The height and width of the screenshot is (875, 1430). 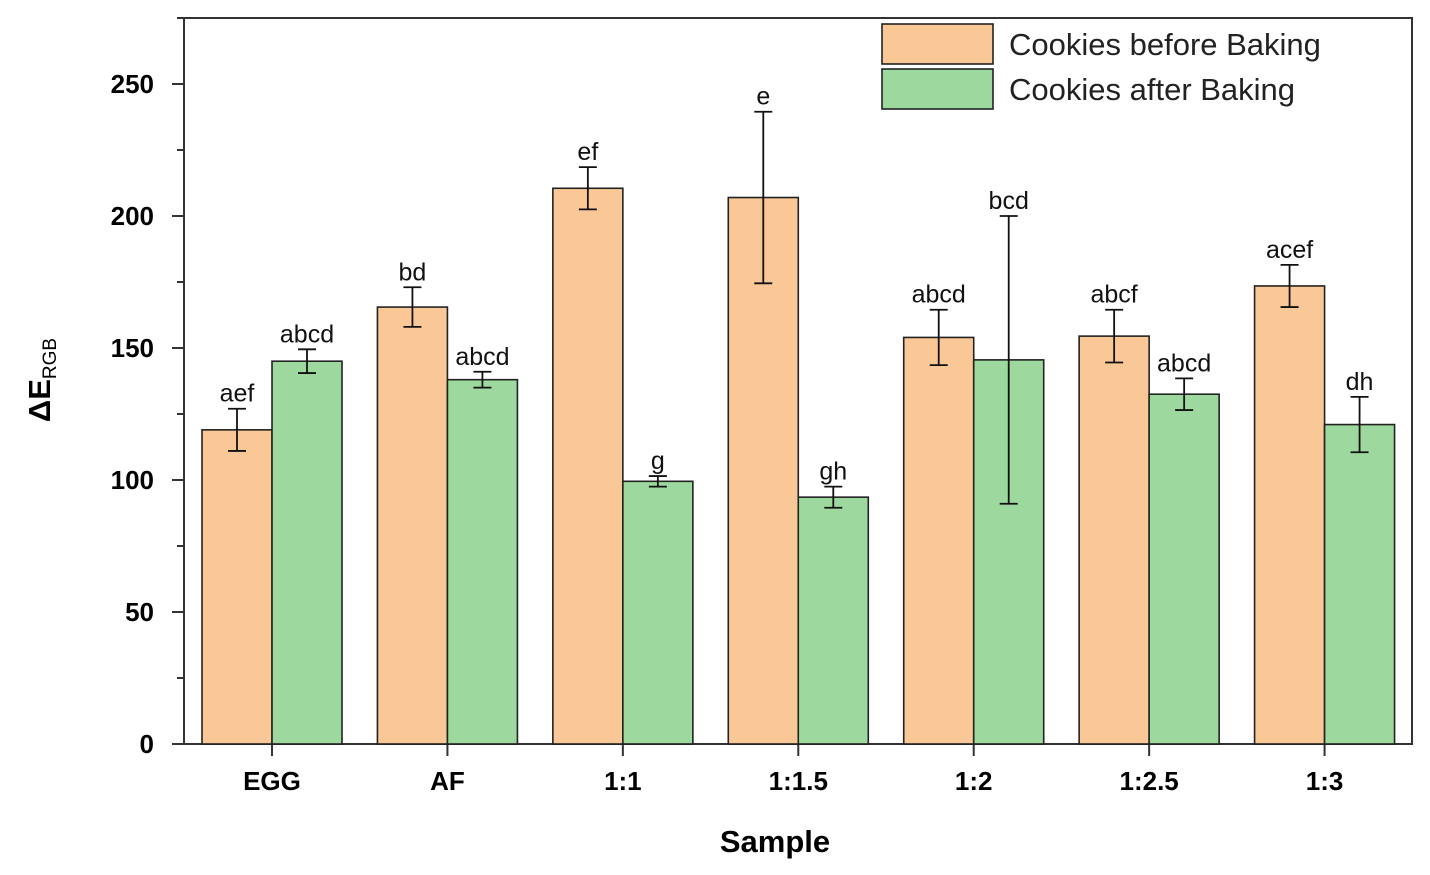 What do you see at coordinates (763, 97) in the screenshot?
I see `significance-label: e` at bounding box center [763, 97].